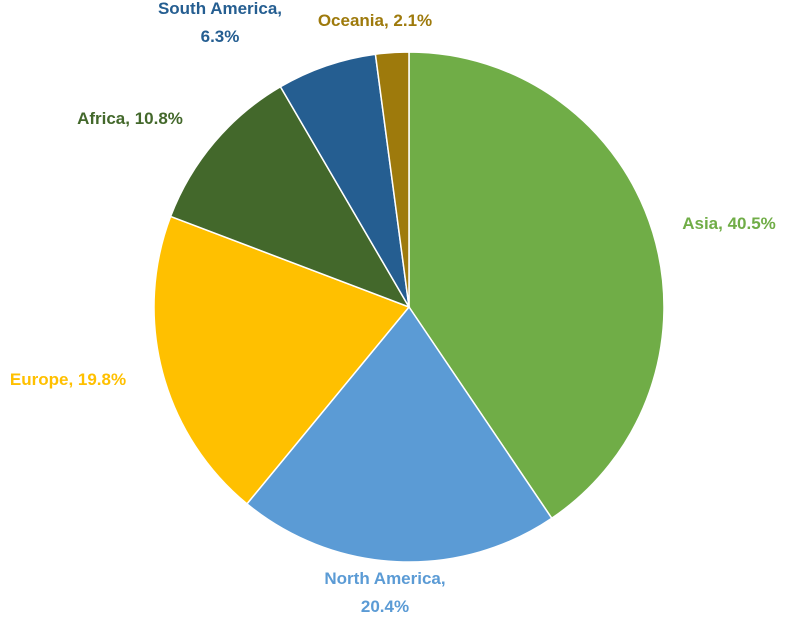 The image size is (787, 619). Describe the element at coordinates (375, 20) in the screenshot. I see `data-label: Oceania, 2.1%` at that location.